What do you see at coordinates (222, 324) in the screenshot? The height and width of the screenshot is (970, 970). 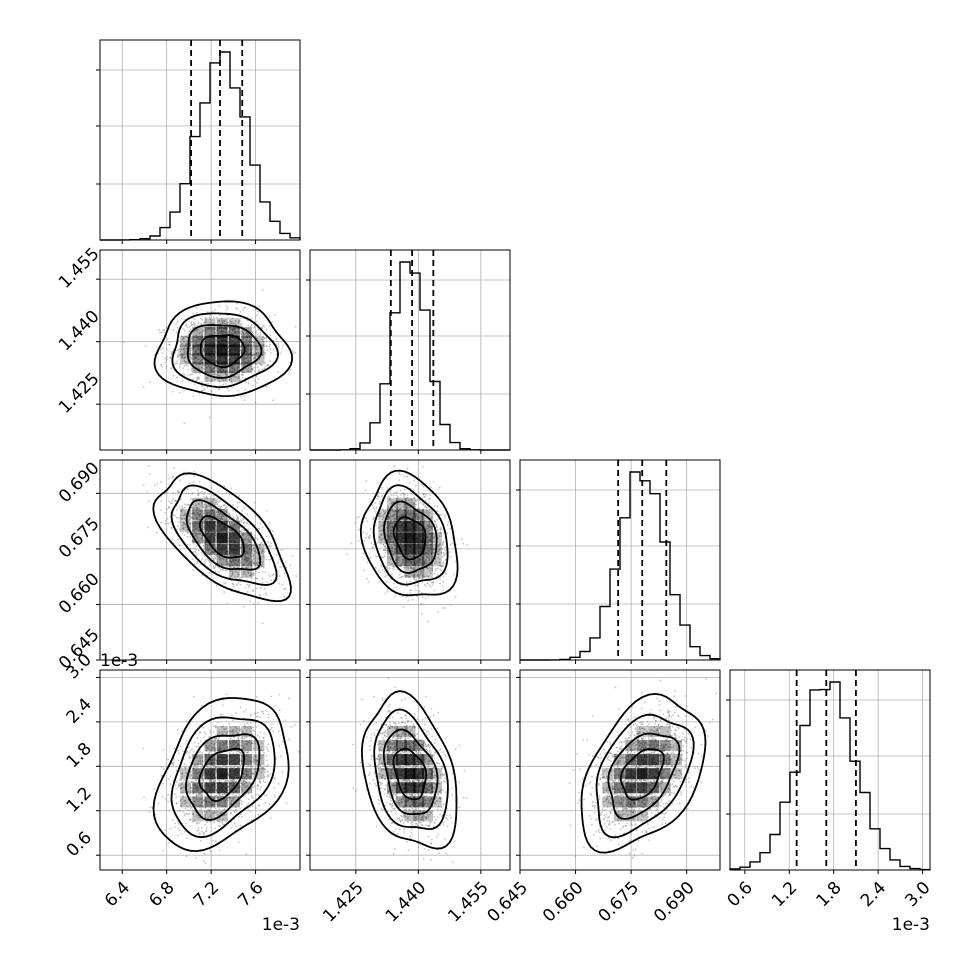 I see `density-cell` at bounding box center [222, 324].